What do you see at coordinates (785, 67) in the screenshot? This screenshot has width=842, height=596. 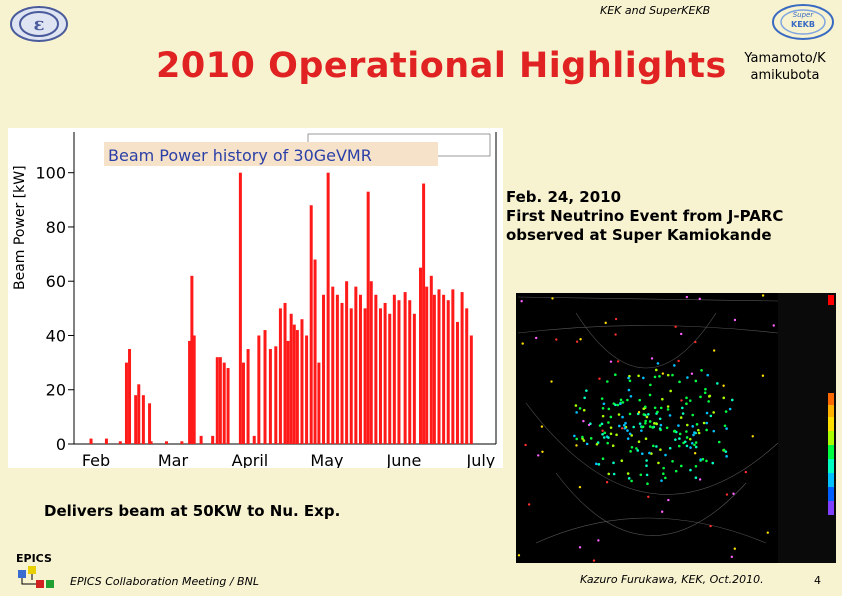 I see `authors: Yamamoto/K amikubota` at bounding box center [785, 67].